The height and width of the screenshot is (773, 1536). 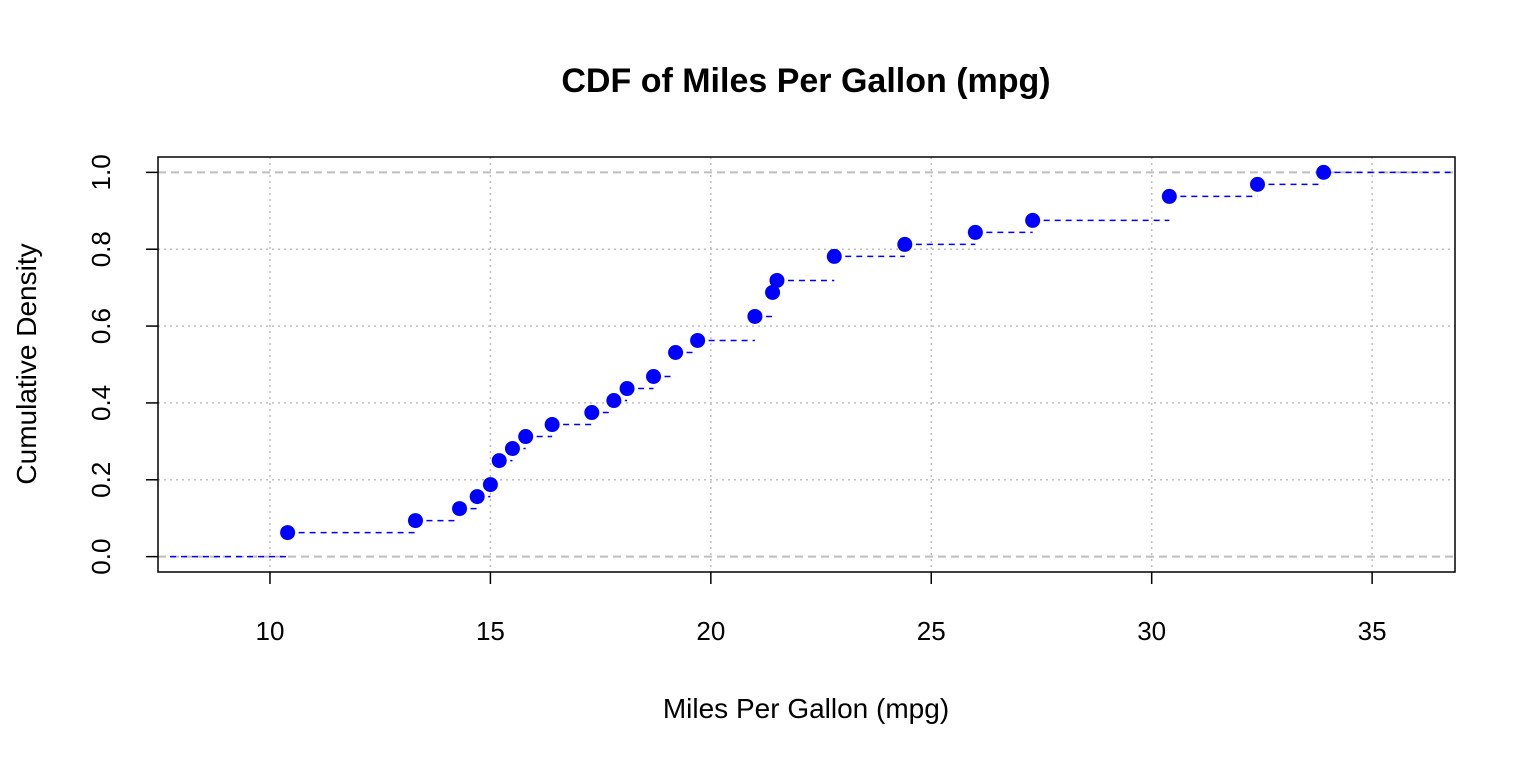 I want to click on y-tick-label: 0.6, so click(x=101, y=326).